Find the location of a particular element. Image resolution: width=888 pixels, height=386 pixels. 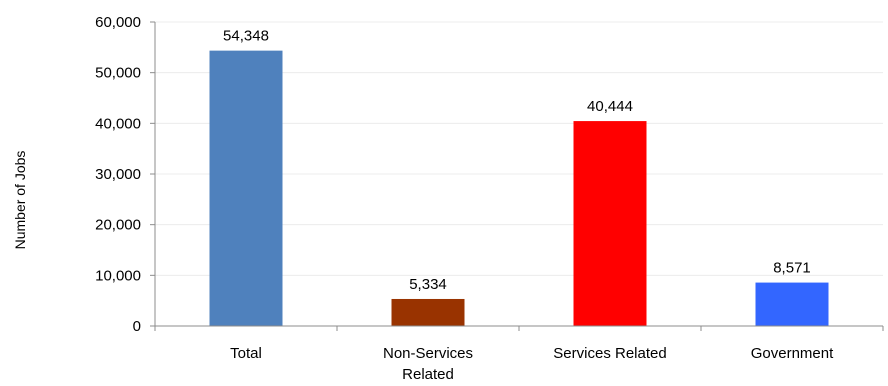

x-tick-label-line: Total is located at coordinates (246, 353).